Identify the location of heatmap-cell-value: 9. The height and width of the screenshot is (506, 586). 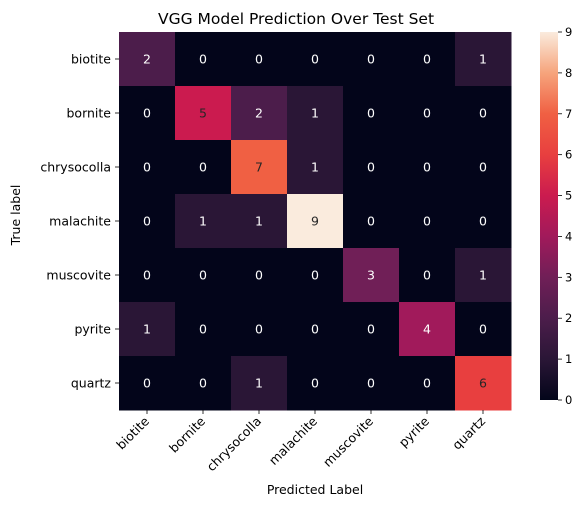
(315, 221).